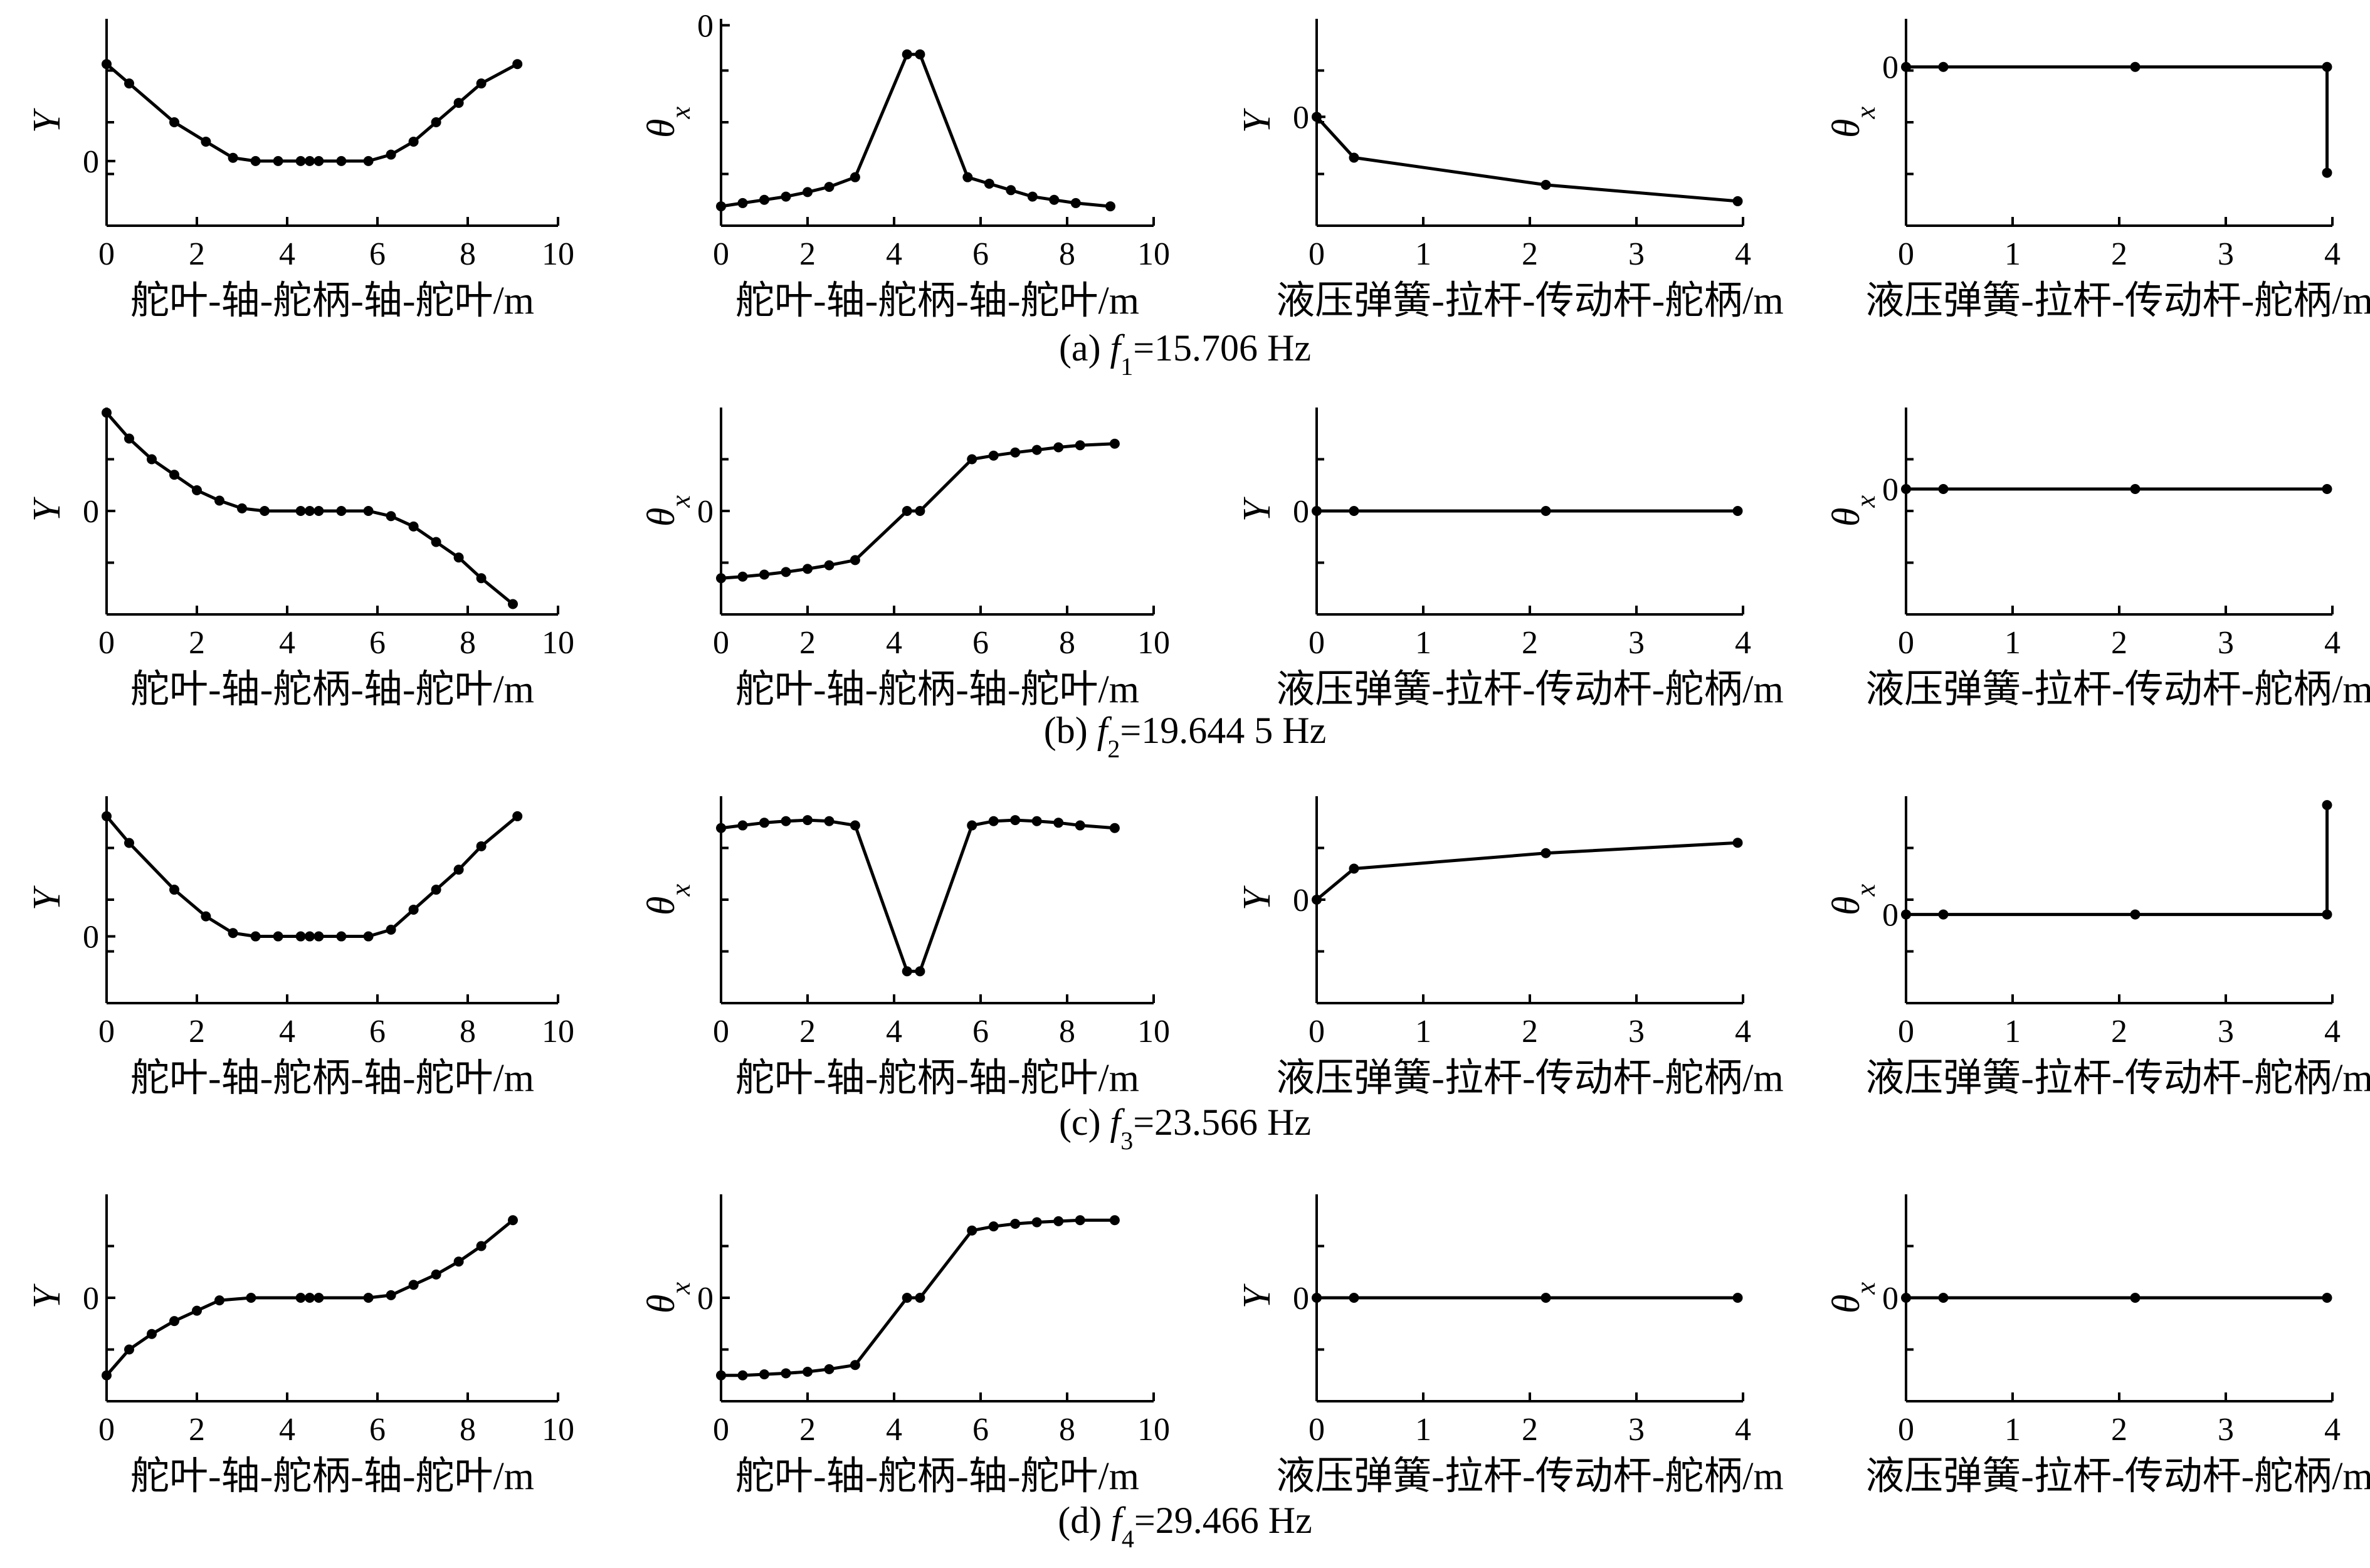 This screenshot has height=1568, width=2370. I want to click on subplot-2-3: 0 1 2 3 4 0 液压弹簧-拉杆-传动杆-舵柄/m θx, so click(2097, 948).